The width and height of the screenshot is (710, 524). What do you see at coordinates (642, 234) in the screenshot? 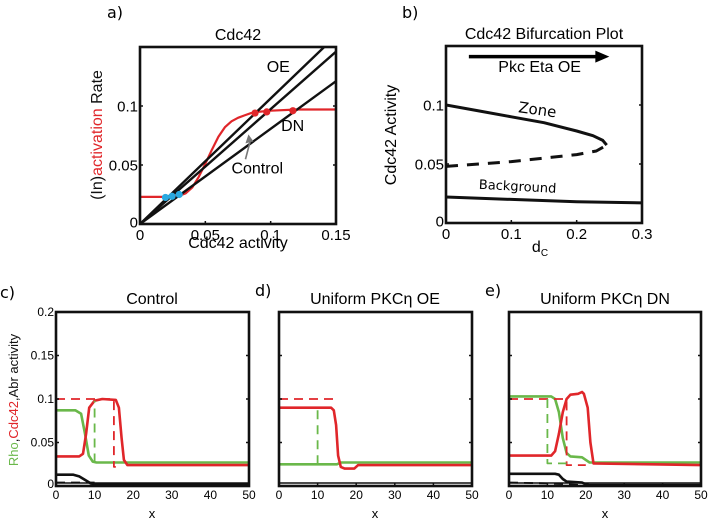
I see `x-tick-label: 0.3` at bounding box center [642, 234].